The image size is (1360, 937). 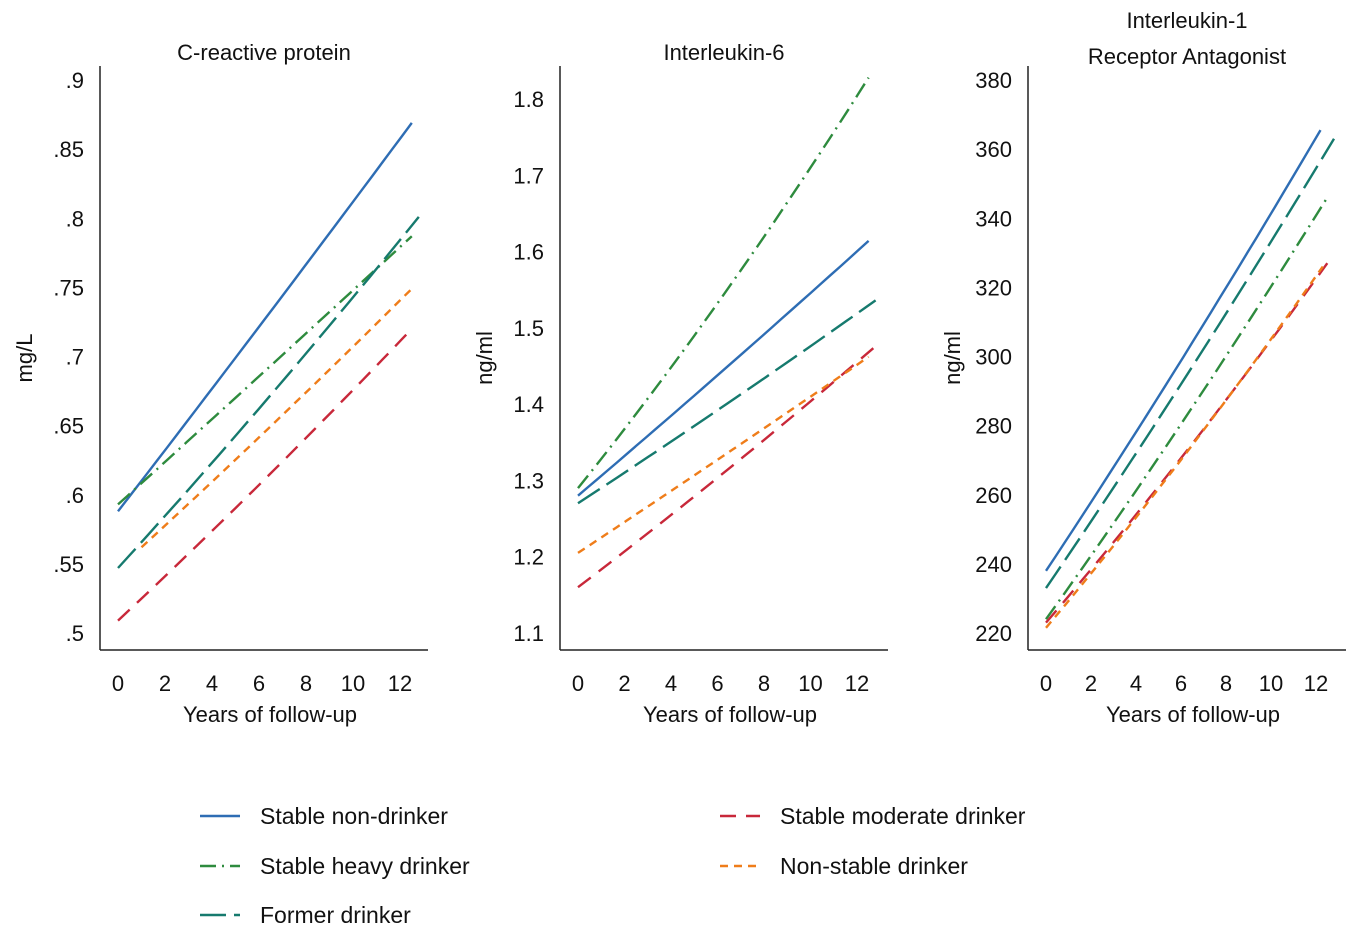 I want to click on y-tick-label: 1.1, so click(x=528, y=633).